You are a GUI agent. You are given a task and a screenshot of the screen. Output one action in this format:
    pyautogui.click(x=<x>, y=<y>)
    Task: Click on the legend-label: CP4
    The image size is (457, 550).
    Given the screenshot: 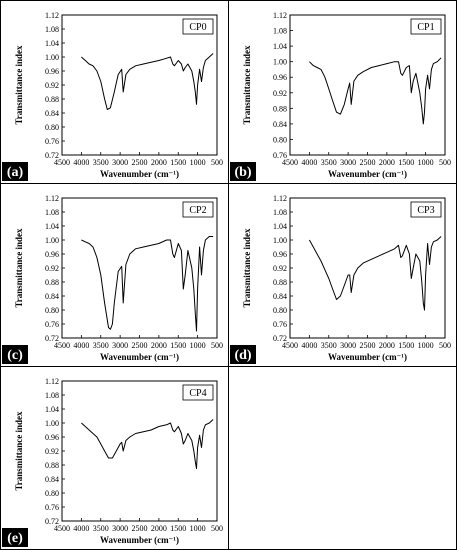 What is the action you would take?
    pyautogui.click(x=197, y=393)
    